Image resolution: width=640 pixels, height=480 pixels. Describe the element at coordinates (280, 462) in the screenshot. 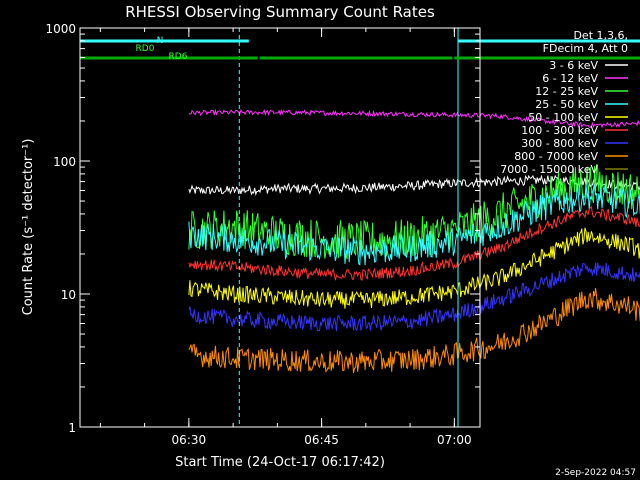

I see `x-axis-label: Start Time (24-Oct-17 06:17:42)` at that location.